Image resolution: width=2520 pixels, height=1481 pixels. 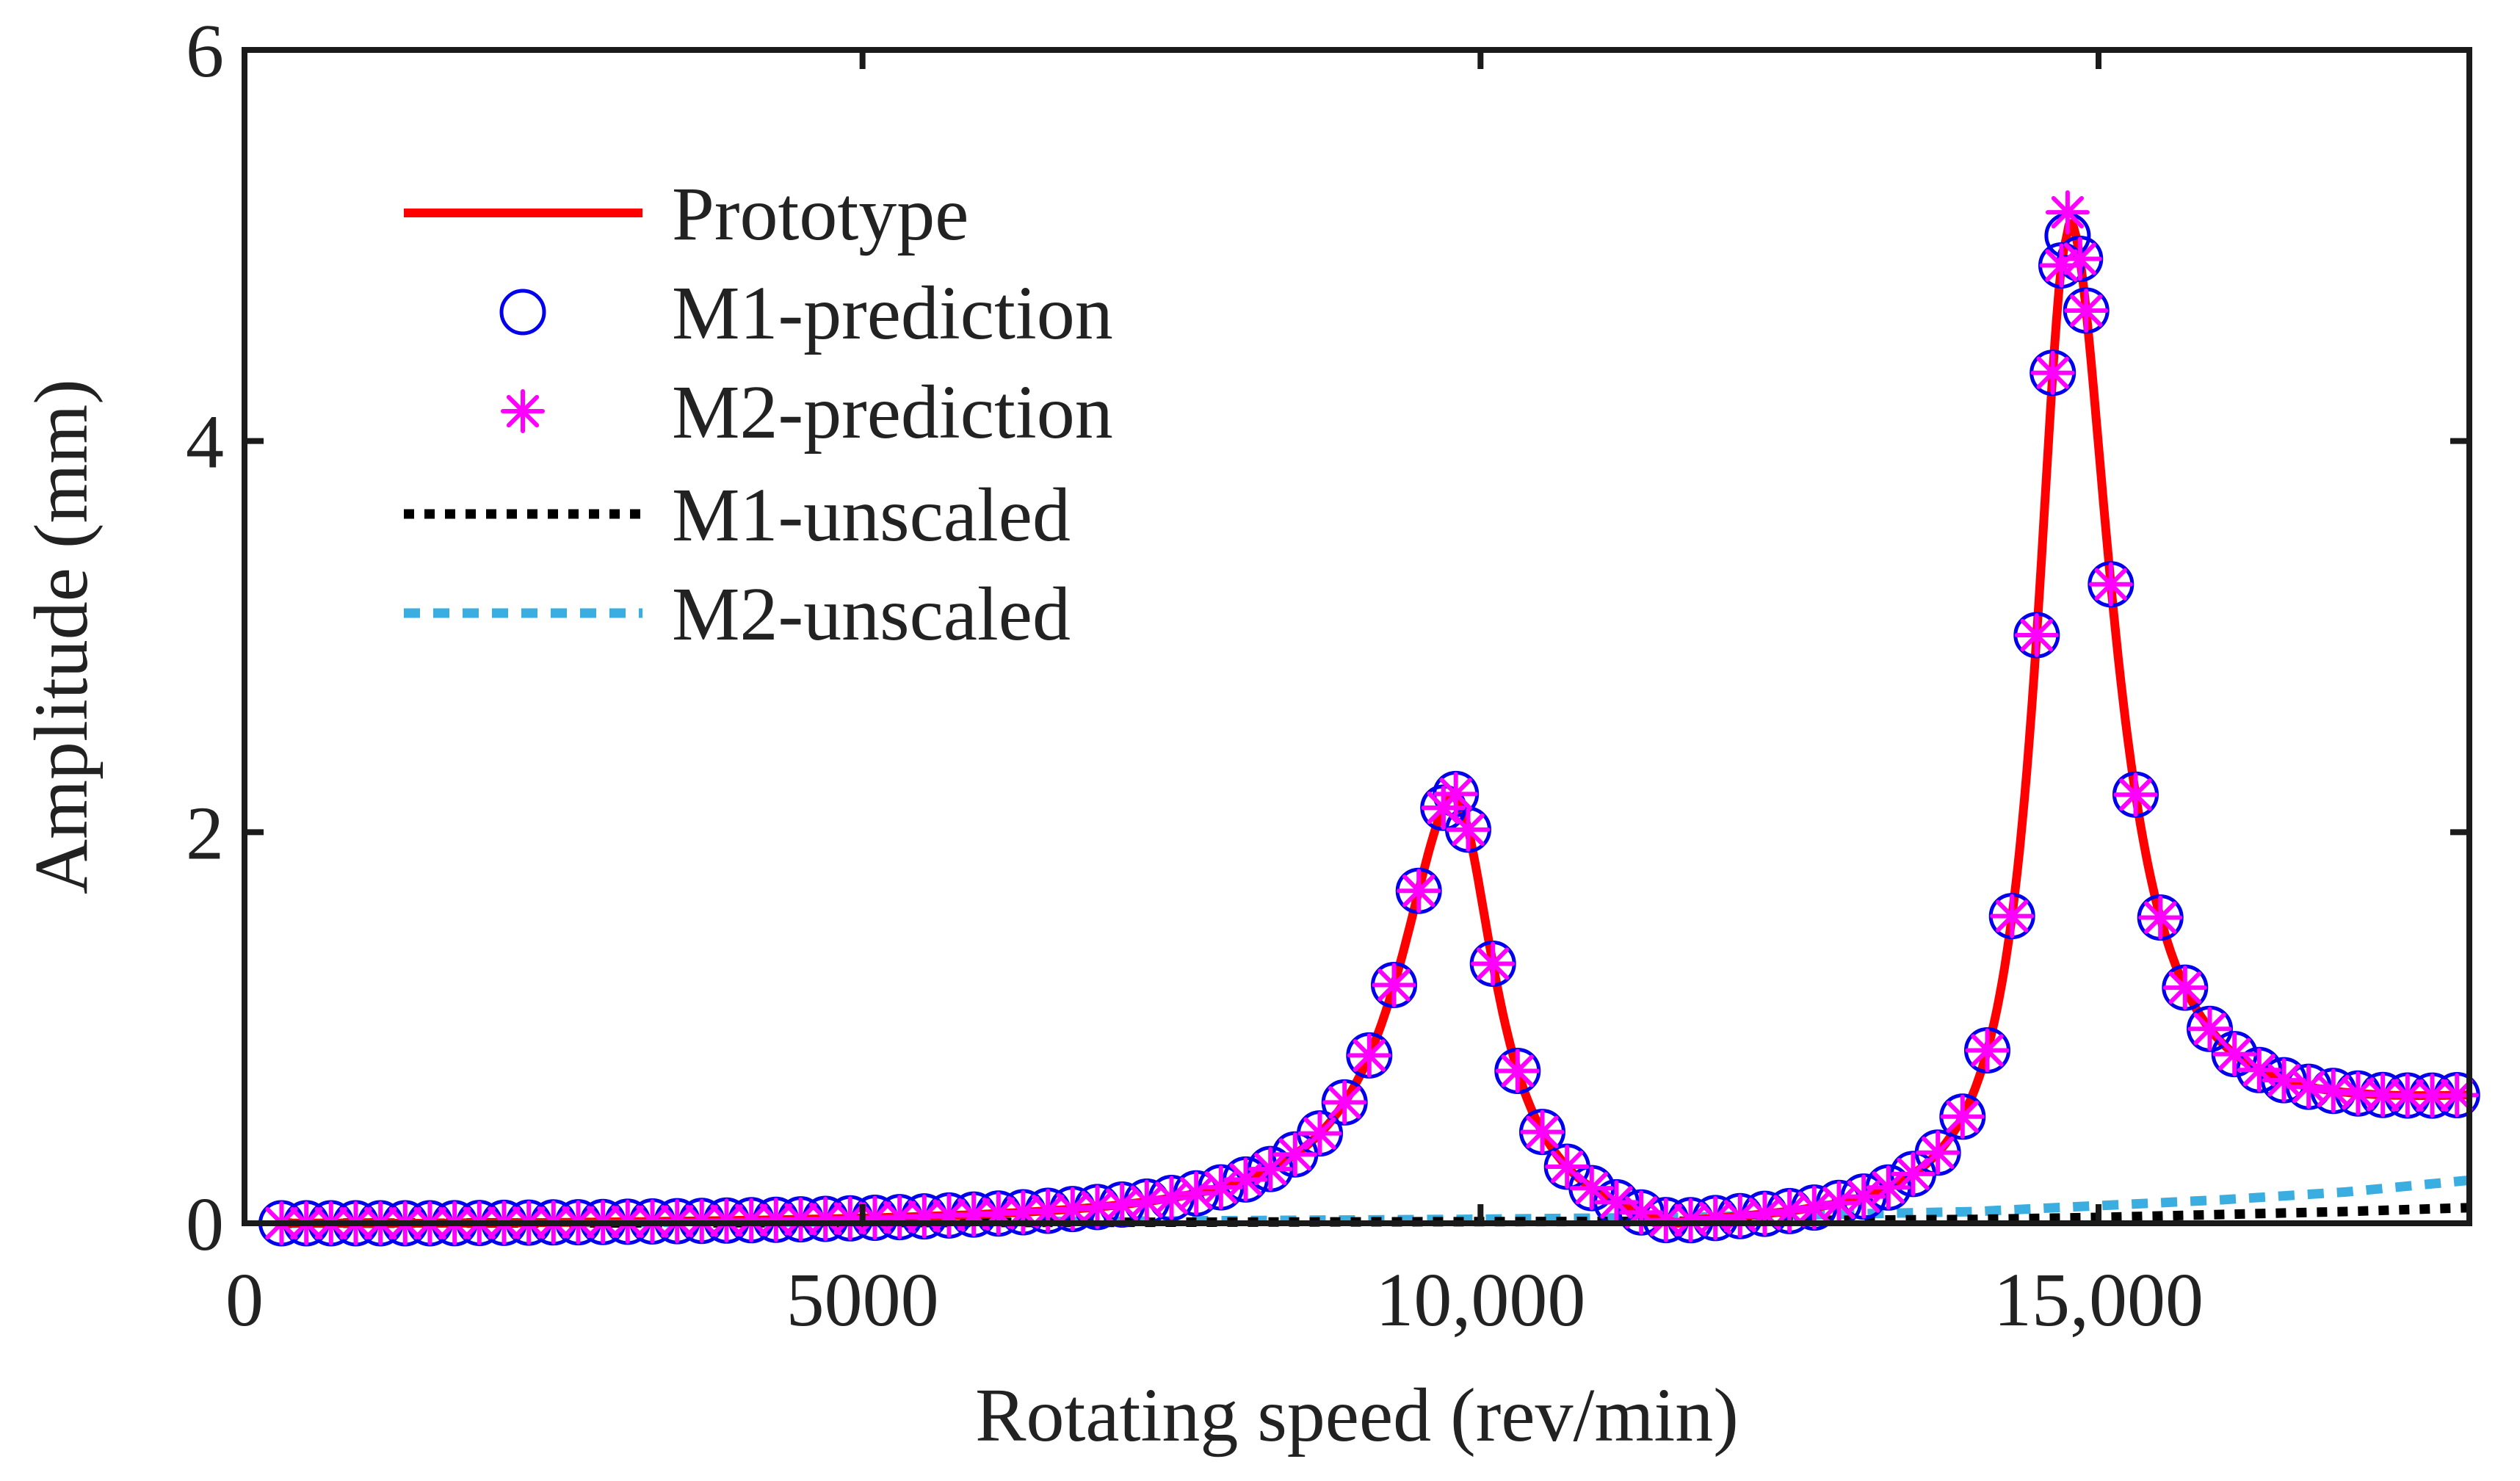 What do you see at coordinates (1375, 1215) in the screenshot?
I see `m1-unscaled-line` at bounding box center [1375, 1215].